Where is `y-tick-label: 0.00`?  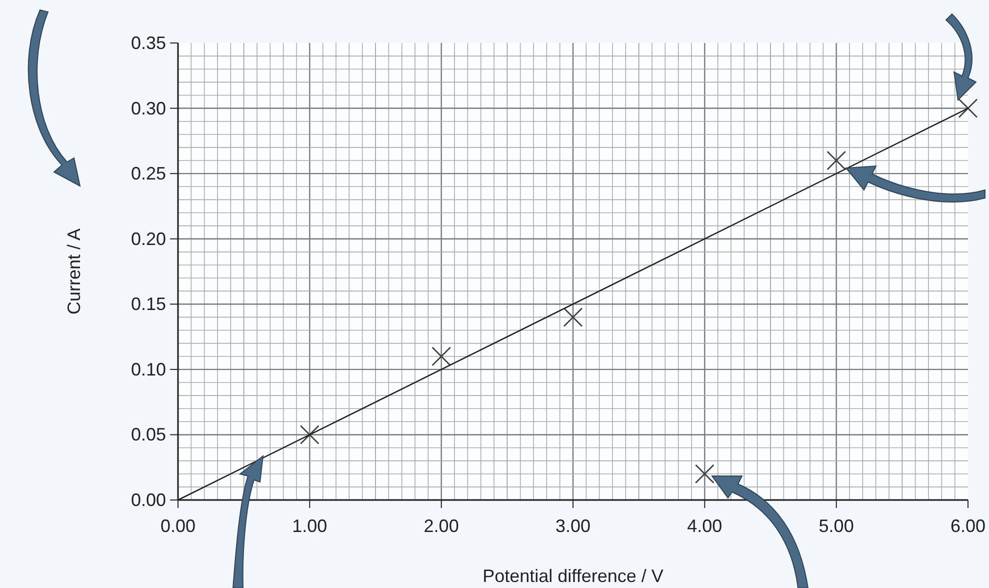 y-tick-label: 0.00 is located at coordinates (148, 500).